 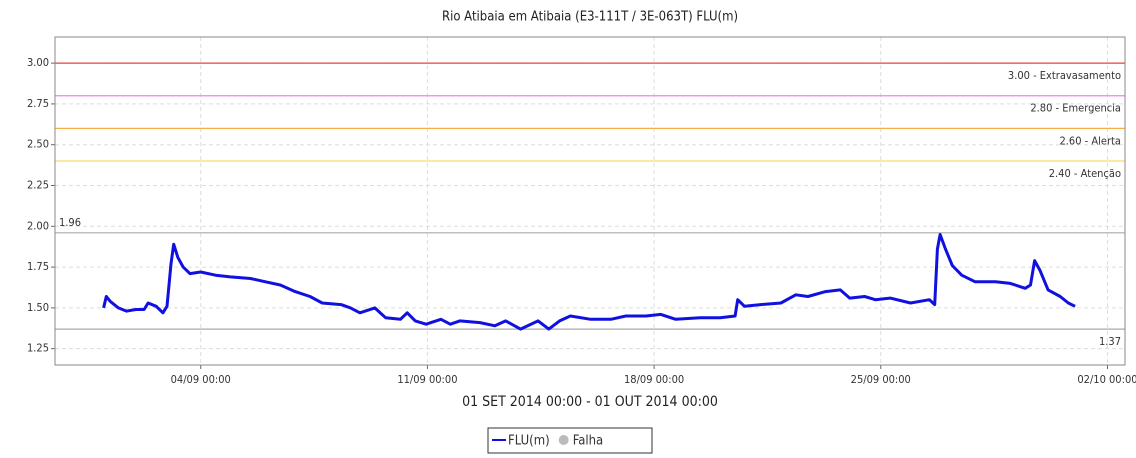 I want to click on y-tick-label: 1.25, so click(x=38, y=348).